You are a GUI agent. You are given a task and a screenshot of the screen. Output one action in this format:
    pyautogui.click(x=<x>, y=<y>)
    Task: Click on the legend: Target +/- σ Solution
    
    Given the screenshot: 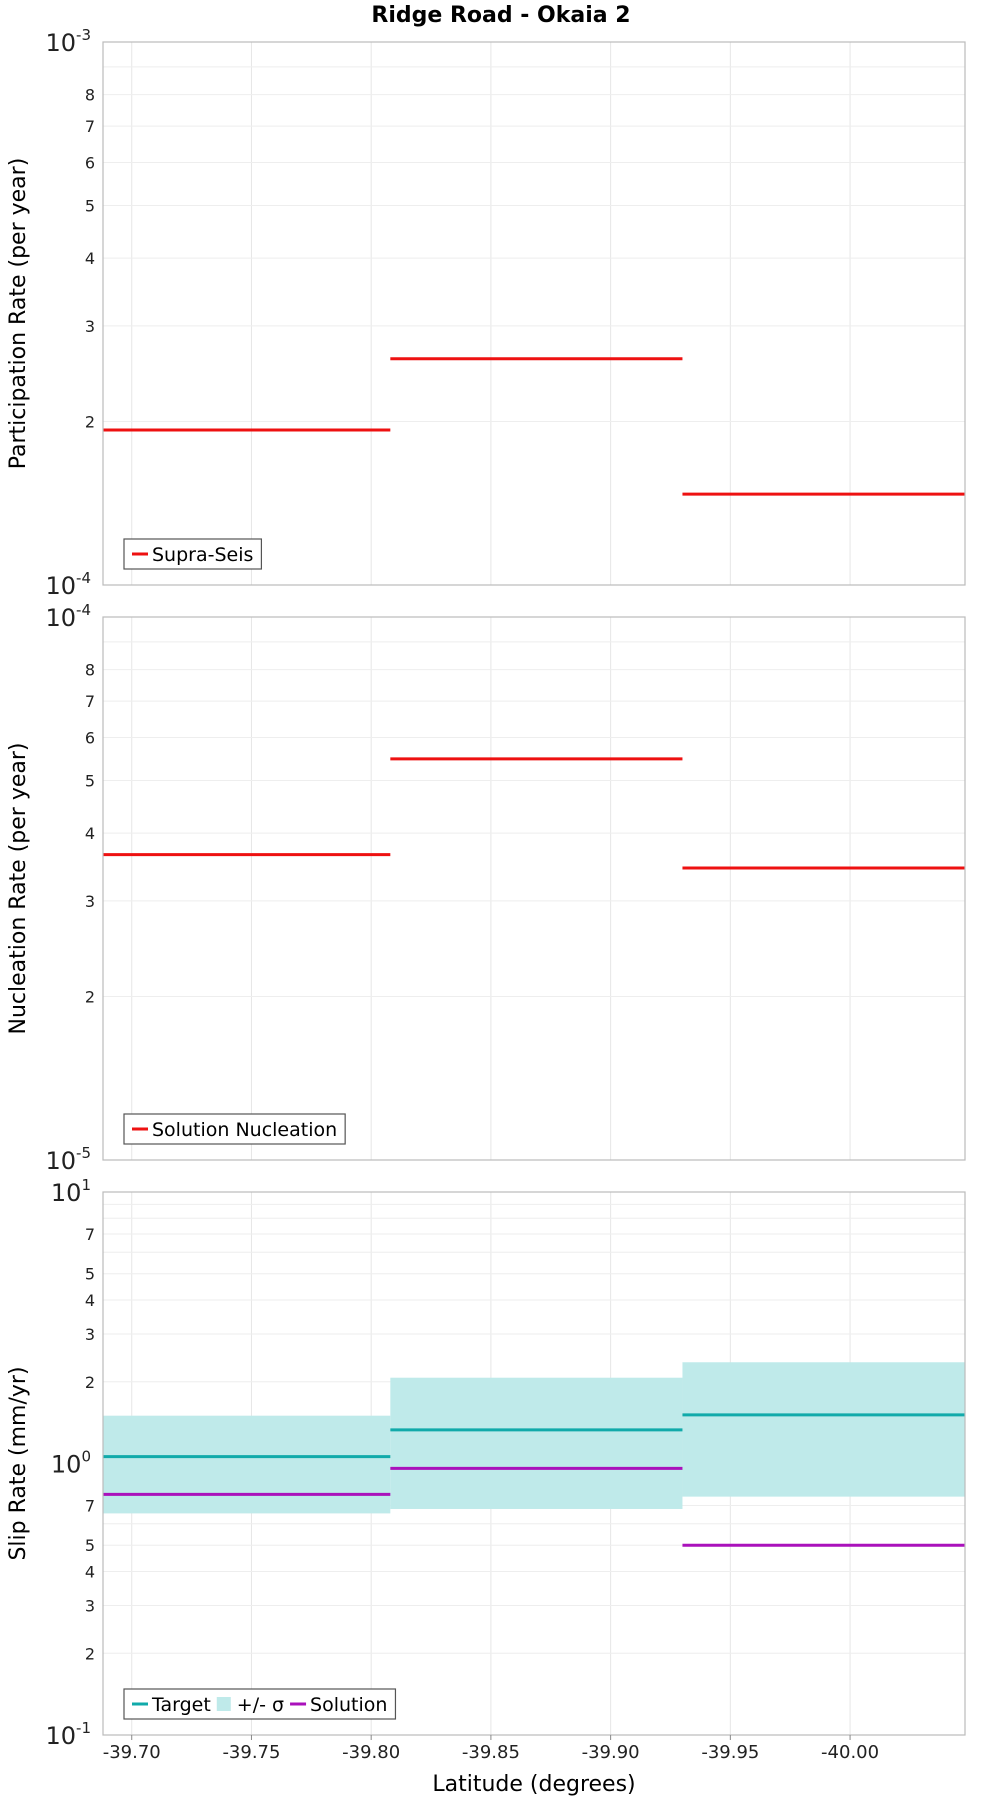 What is the action you would take?
    pyautogui.click(x=260, y=1704)
    